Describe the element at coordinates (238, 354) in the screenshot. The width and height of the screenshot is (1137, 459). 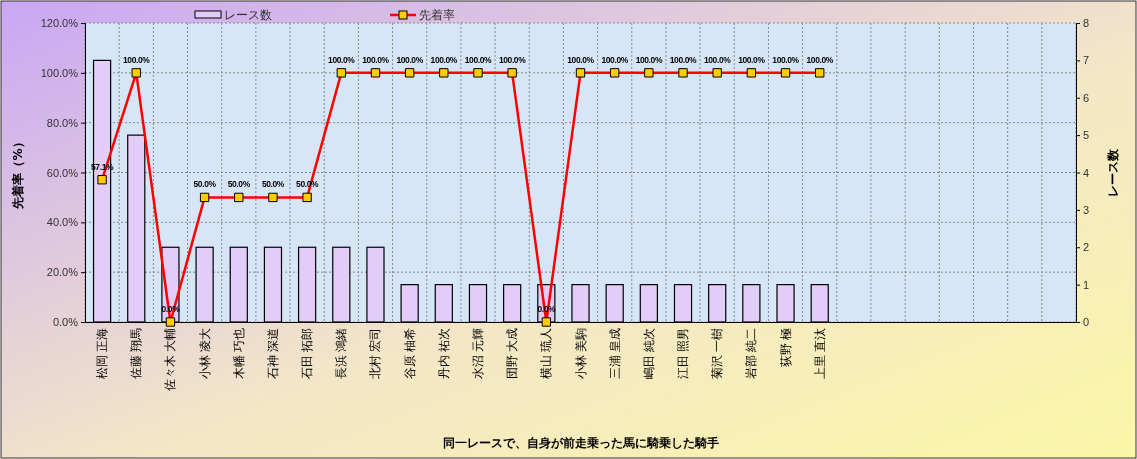
I see `x-tick-label: 木幡 巧也` at that location.